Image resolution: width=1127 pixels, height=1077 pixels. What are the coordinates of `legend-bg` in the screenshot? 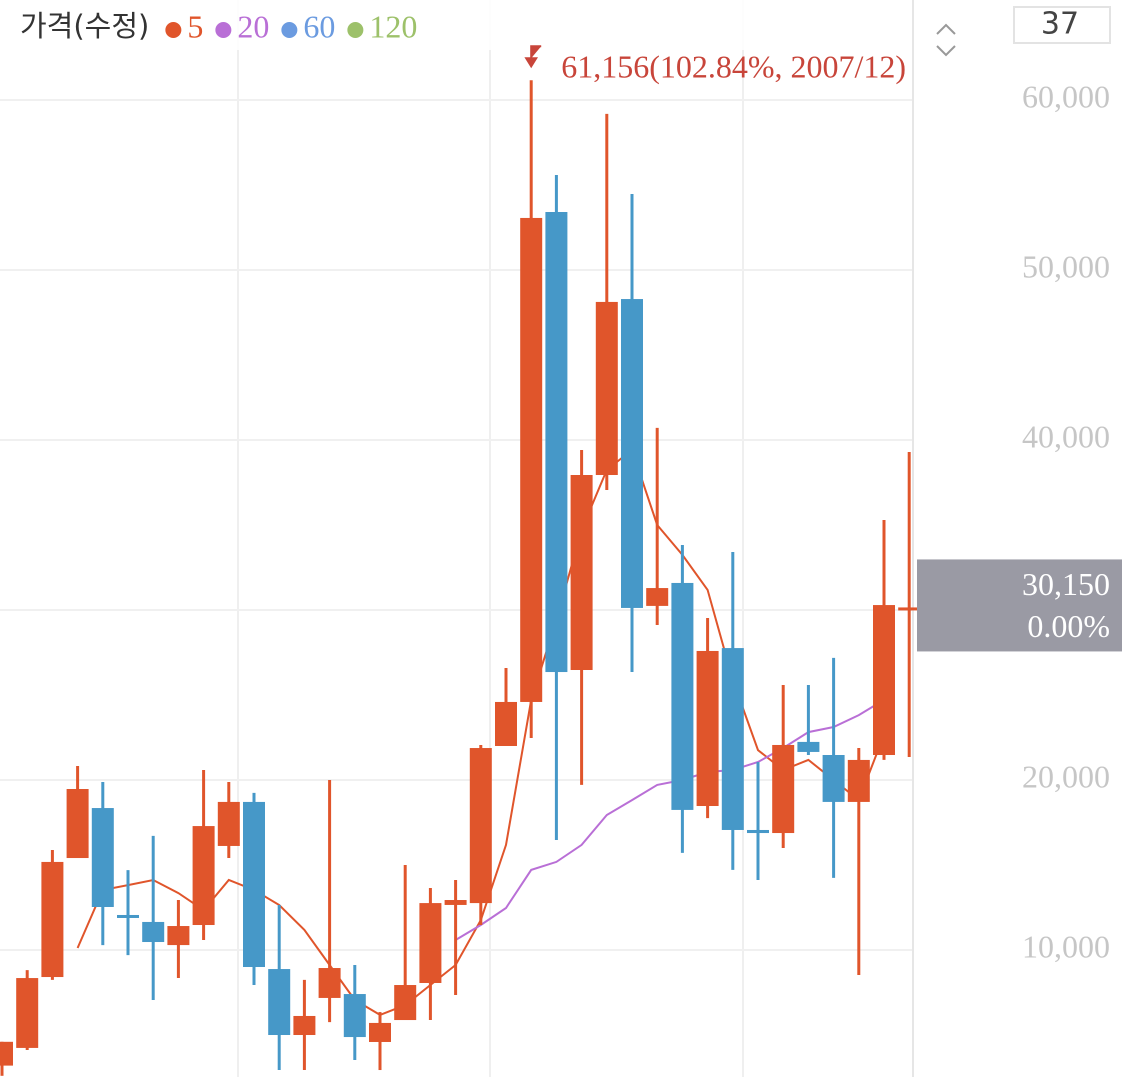 It's located at (450, 25).